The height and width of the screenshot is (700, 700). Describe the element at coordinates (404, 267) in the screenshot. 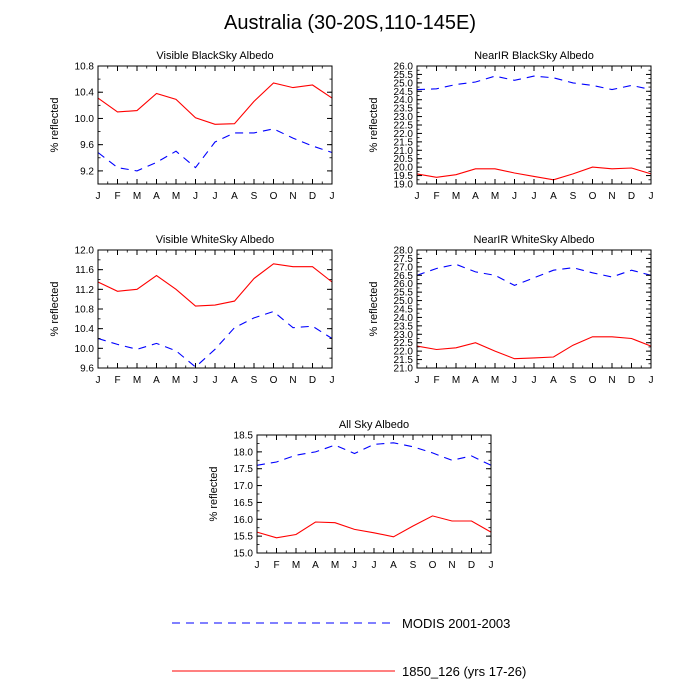

I see `y-tick-label: 27.0` at that location.